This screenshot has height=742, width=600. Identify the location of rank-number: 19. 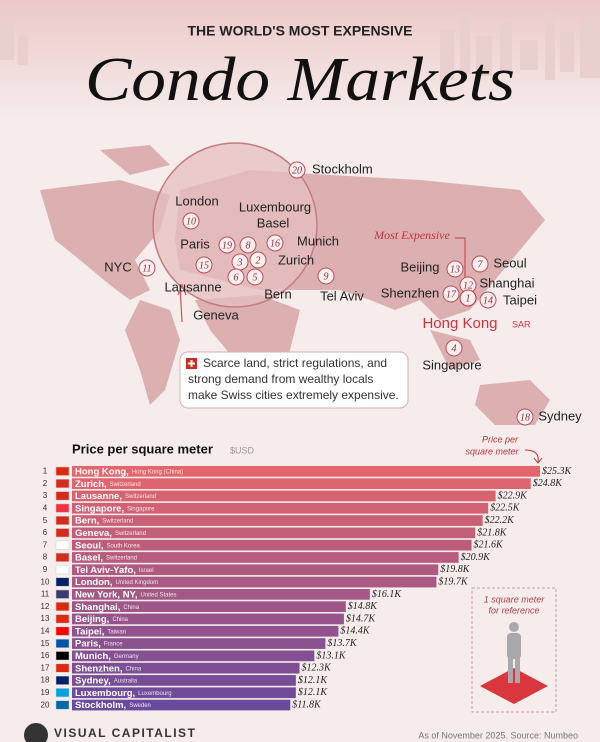
(227, 245).